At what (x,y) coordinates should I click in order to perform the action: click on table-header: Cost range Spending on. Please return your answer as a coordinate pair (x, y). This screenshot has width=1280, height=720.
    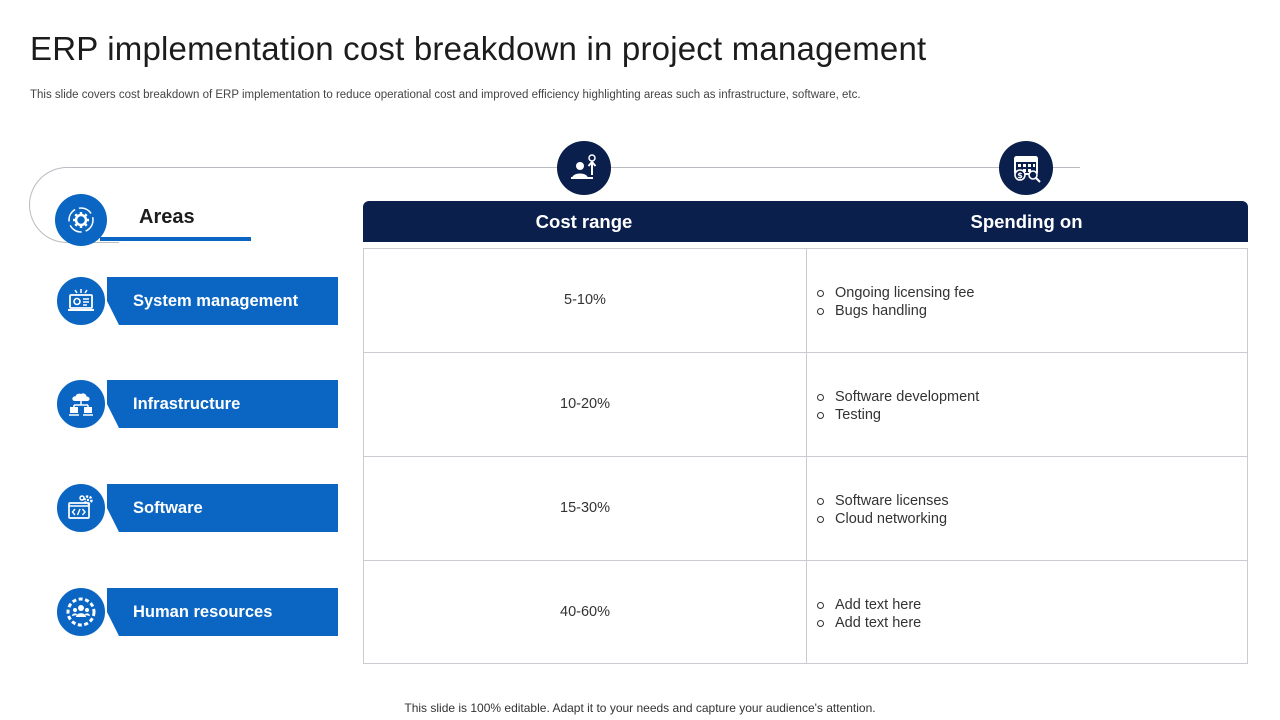
    Looking at the image, I should click on (805, 221).